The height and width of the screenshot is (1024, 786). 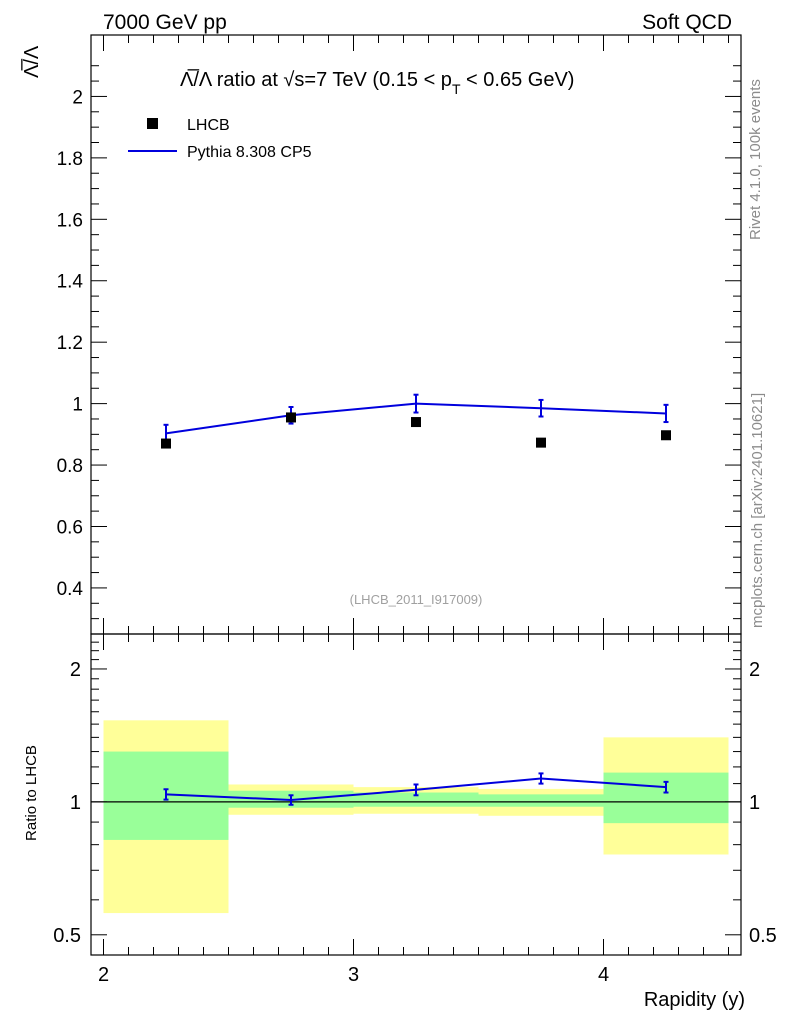 I want to click on y-tick-label: 0.6, so click(x=70, y=527).